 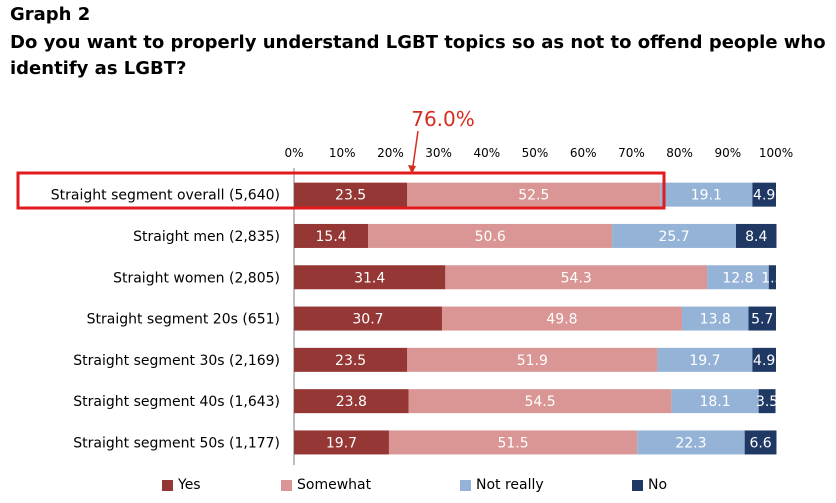 I want to click on legend-item-yes: Yes, so click(x=181, y=485).